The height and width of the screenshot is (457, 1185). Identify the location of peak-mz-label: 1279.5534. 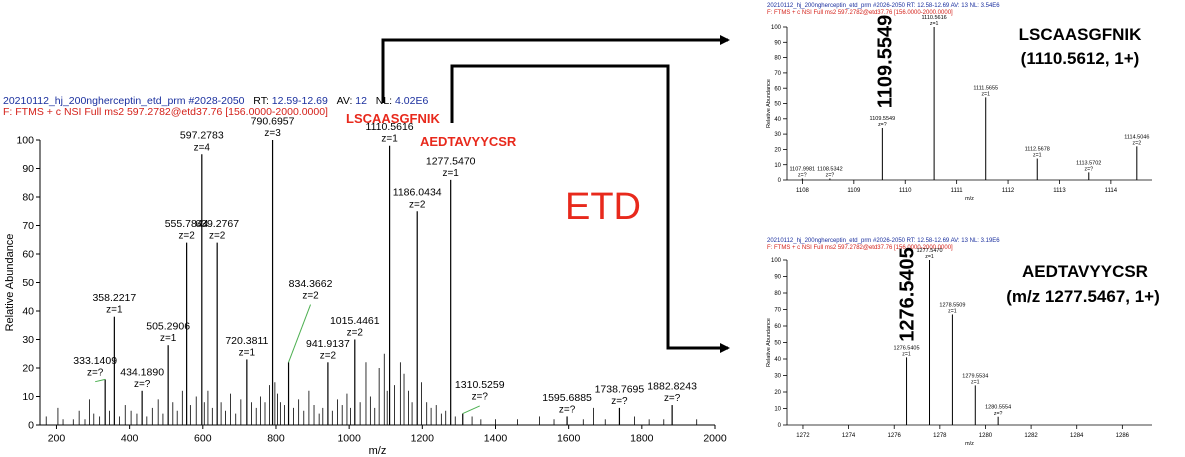
(975, 376).